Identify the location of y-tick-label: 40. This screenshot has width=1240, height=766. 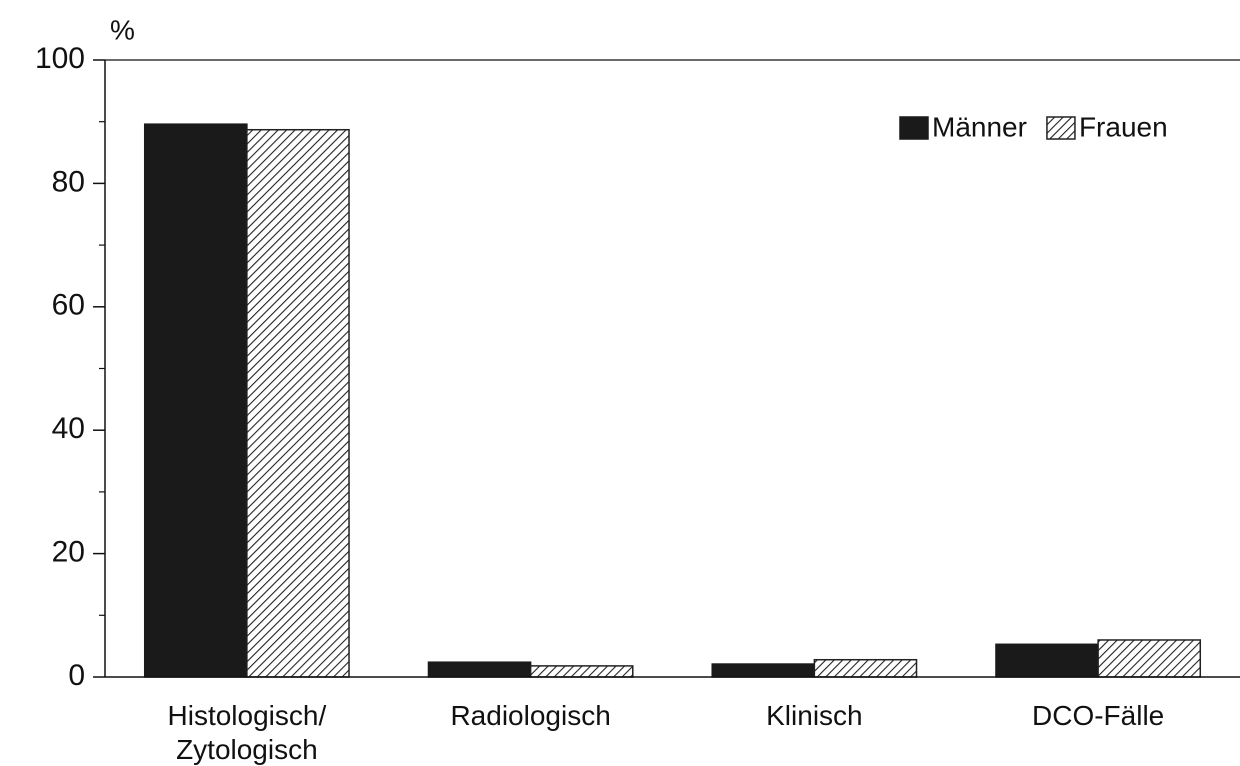
(68, 428).